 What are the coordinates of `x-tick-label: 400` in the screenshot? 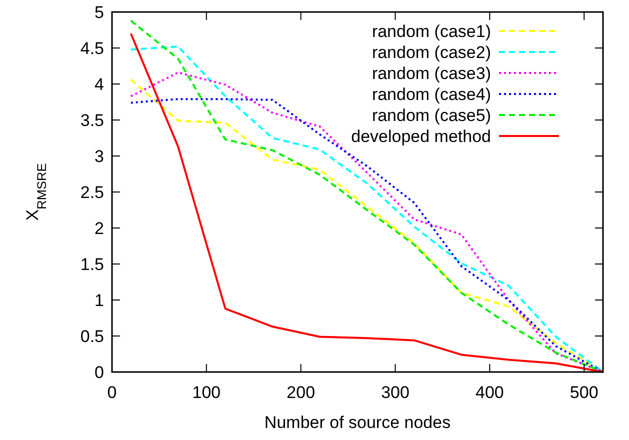 It's located at (490, 392).